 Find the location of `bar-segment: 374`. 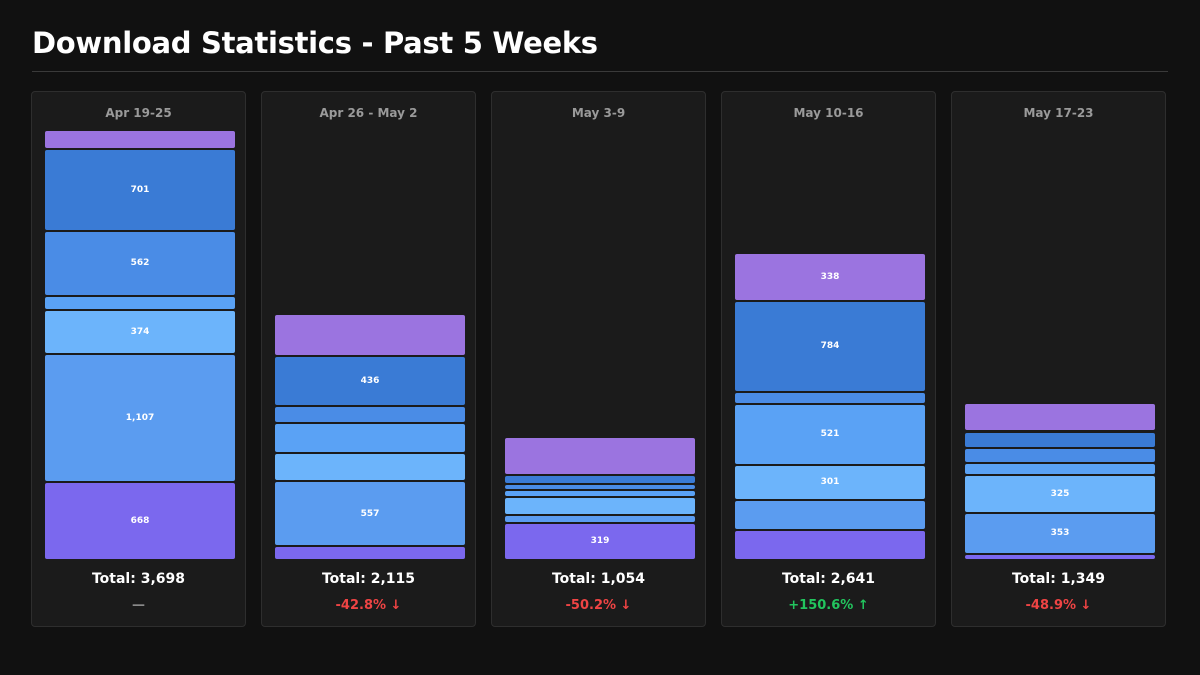

bar-segment: 374 is located at coordinates (140, 332).